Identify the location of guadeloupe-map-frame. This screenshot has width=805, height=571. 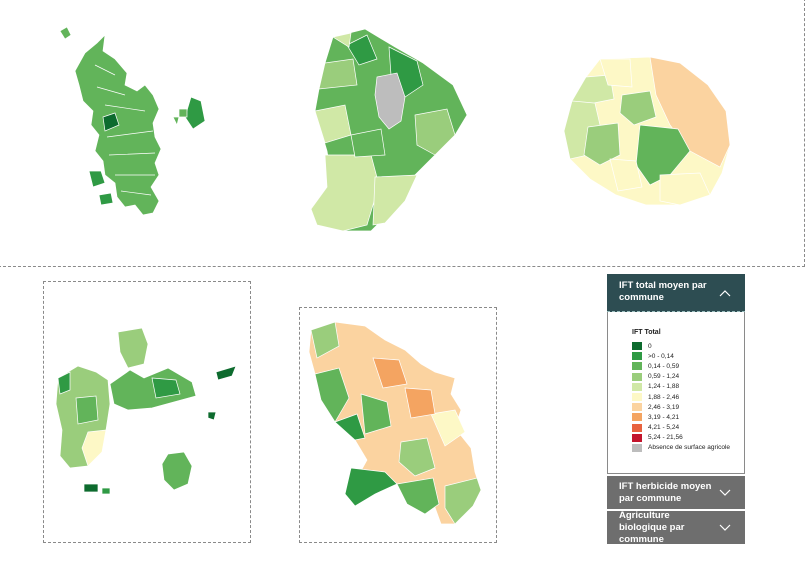
(147, 412).